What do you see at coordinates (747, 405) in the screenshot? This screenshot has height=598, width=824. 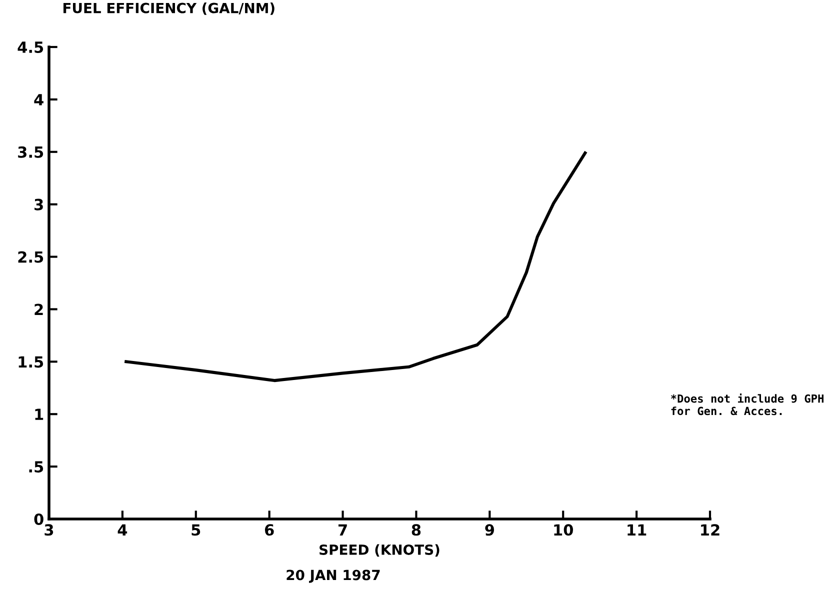 I see `annotation: *Does not include 9 GPH for Gen. & Acces.` at bounding box center [747, 405].